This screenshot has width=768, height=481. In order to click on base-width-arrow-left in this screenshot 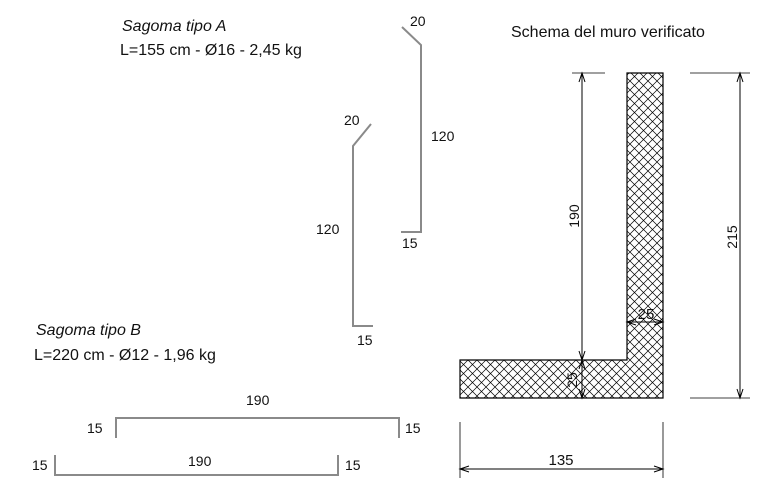, I will do `click(464, 469)`.